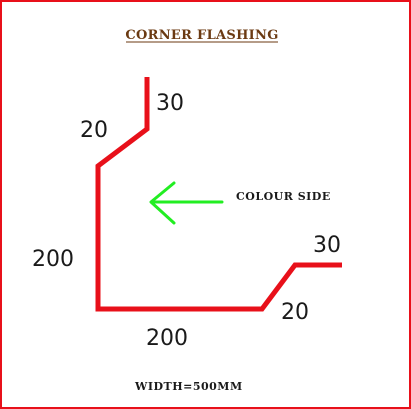 The height and width of the screenshot is (409, 411). I want to click on drawing-title: CORNER FLASHING, so click(201, 35).